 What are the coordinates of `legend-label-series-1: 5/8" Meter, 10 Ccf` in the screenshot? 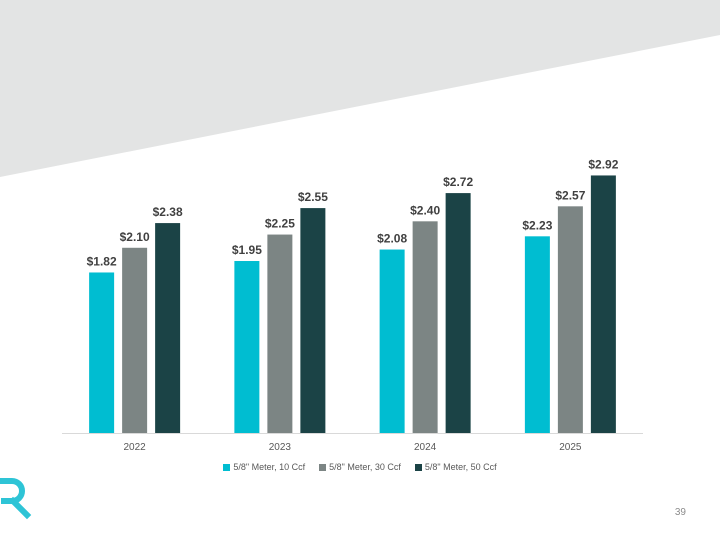 It's located at (269, 467).